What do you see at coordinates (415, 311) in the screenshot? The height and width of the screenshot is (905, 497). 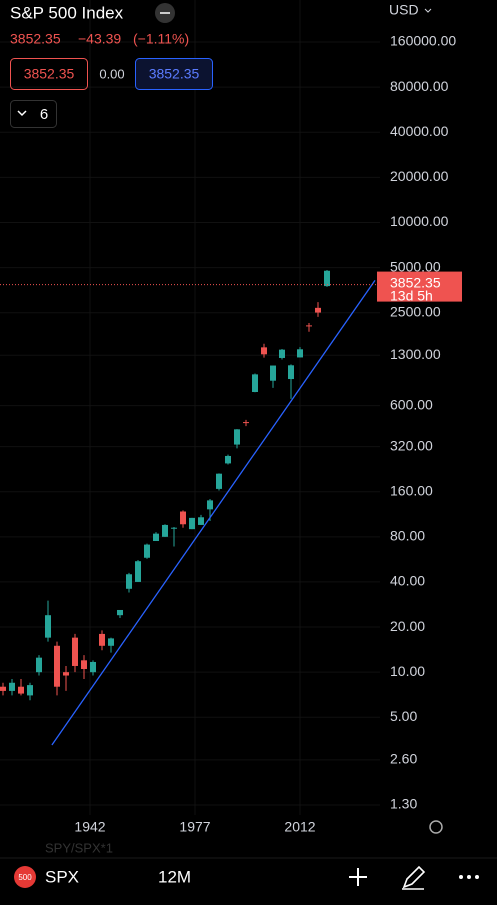 I see `y-tick-label: 2500.00` at bounding box center [415, 311].